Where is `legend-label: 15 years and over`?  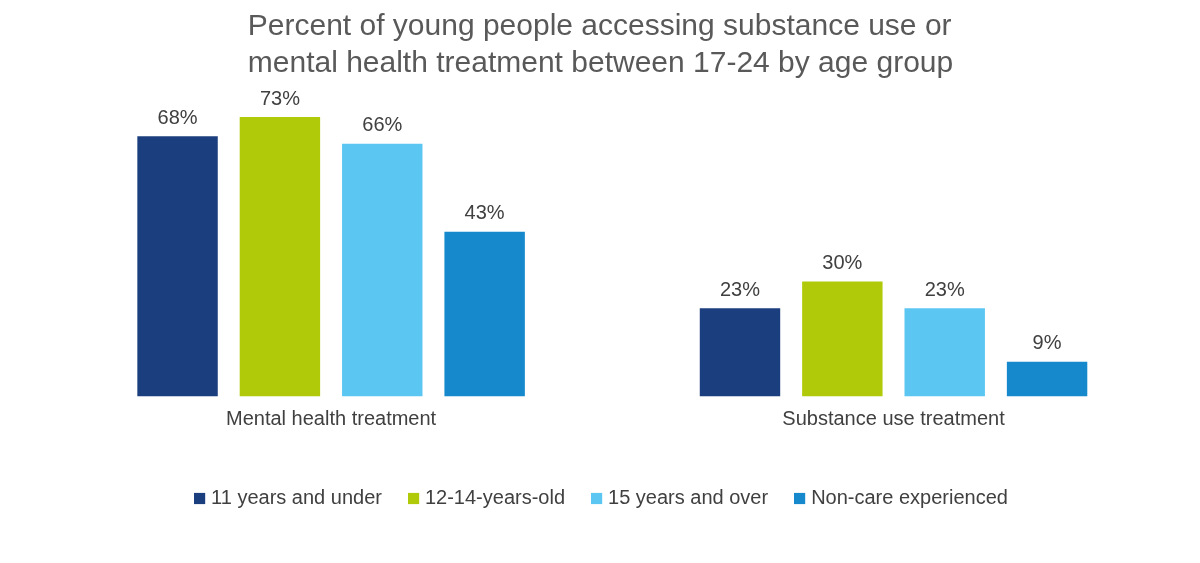
legend-label: 15 years and over is located at coordinates (688, 497).